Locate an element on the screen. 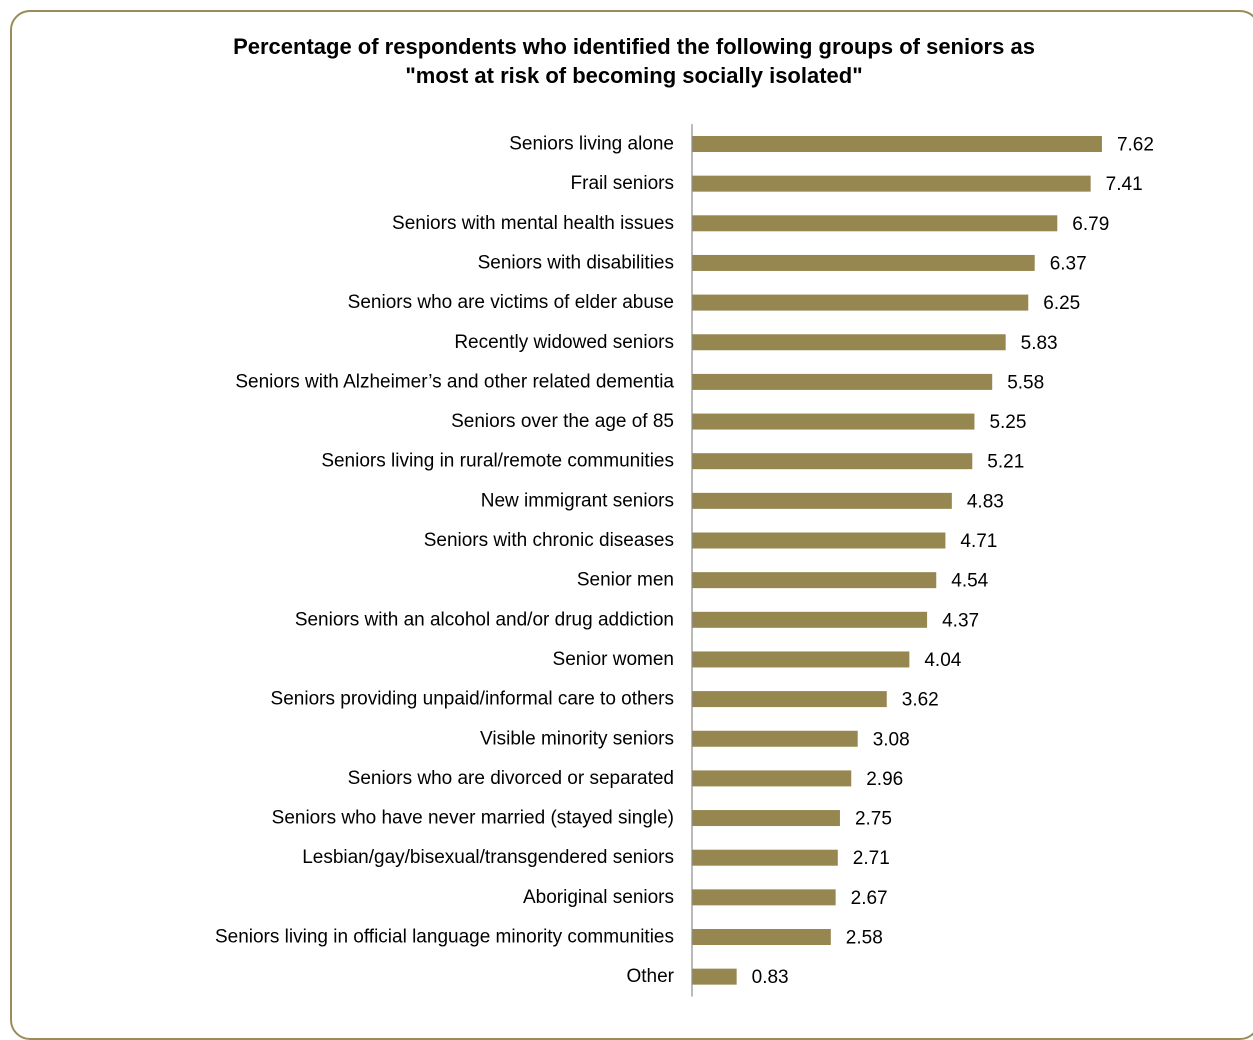 This screenshot has width=1253, height=1040. category-label: Aboriginal seniors is located at coordinates (598, 897).